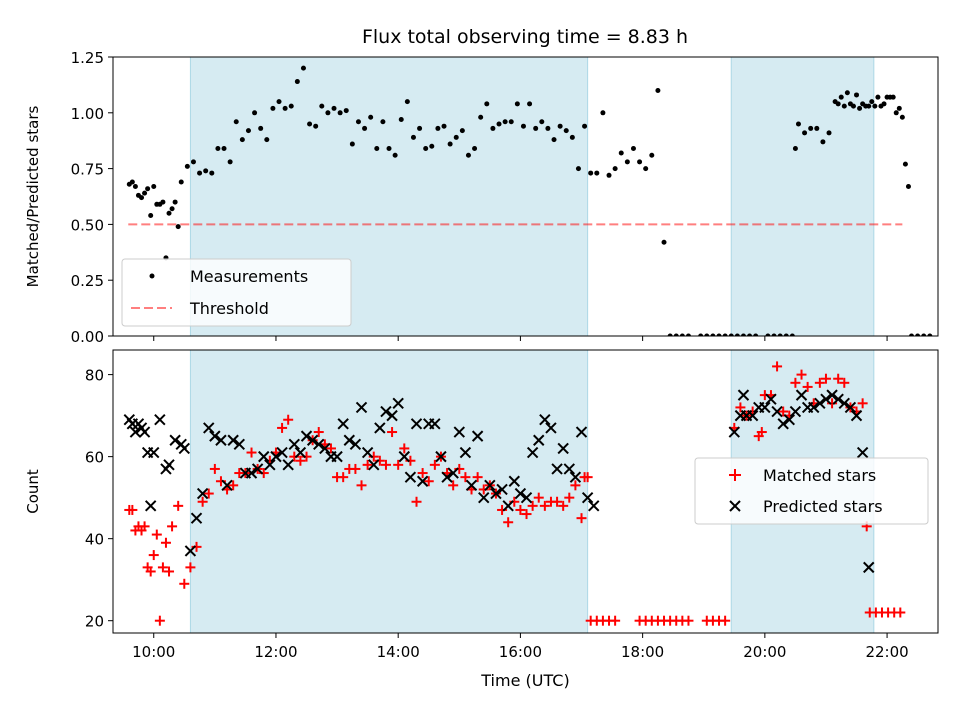 This screenshot has width=960, height=720. What do you see at coordinates (275, 652) in the screenshot?
I see `x-tick-label: 12:00` at bounding box center [275, 652].